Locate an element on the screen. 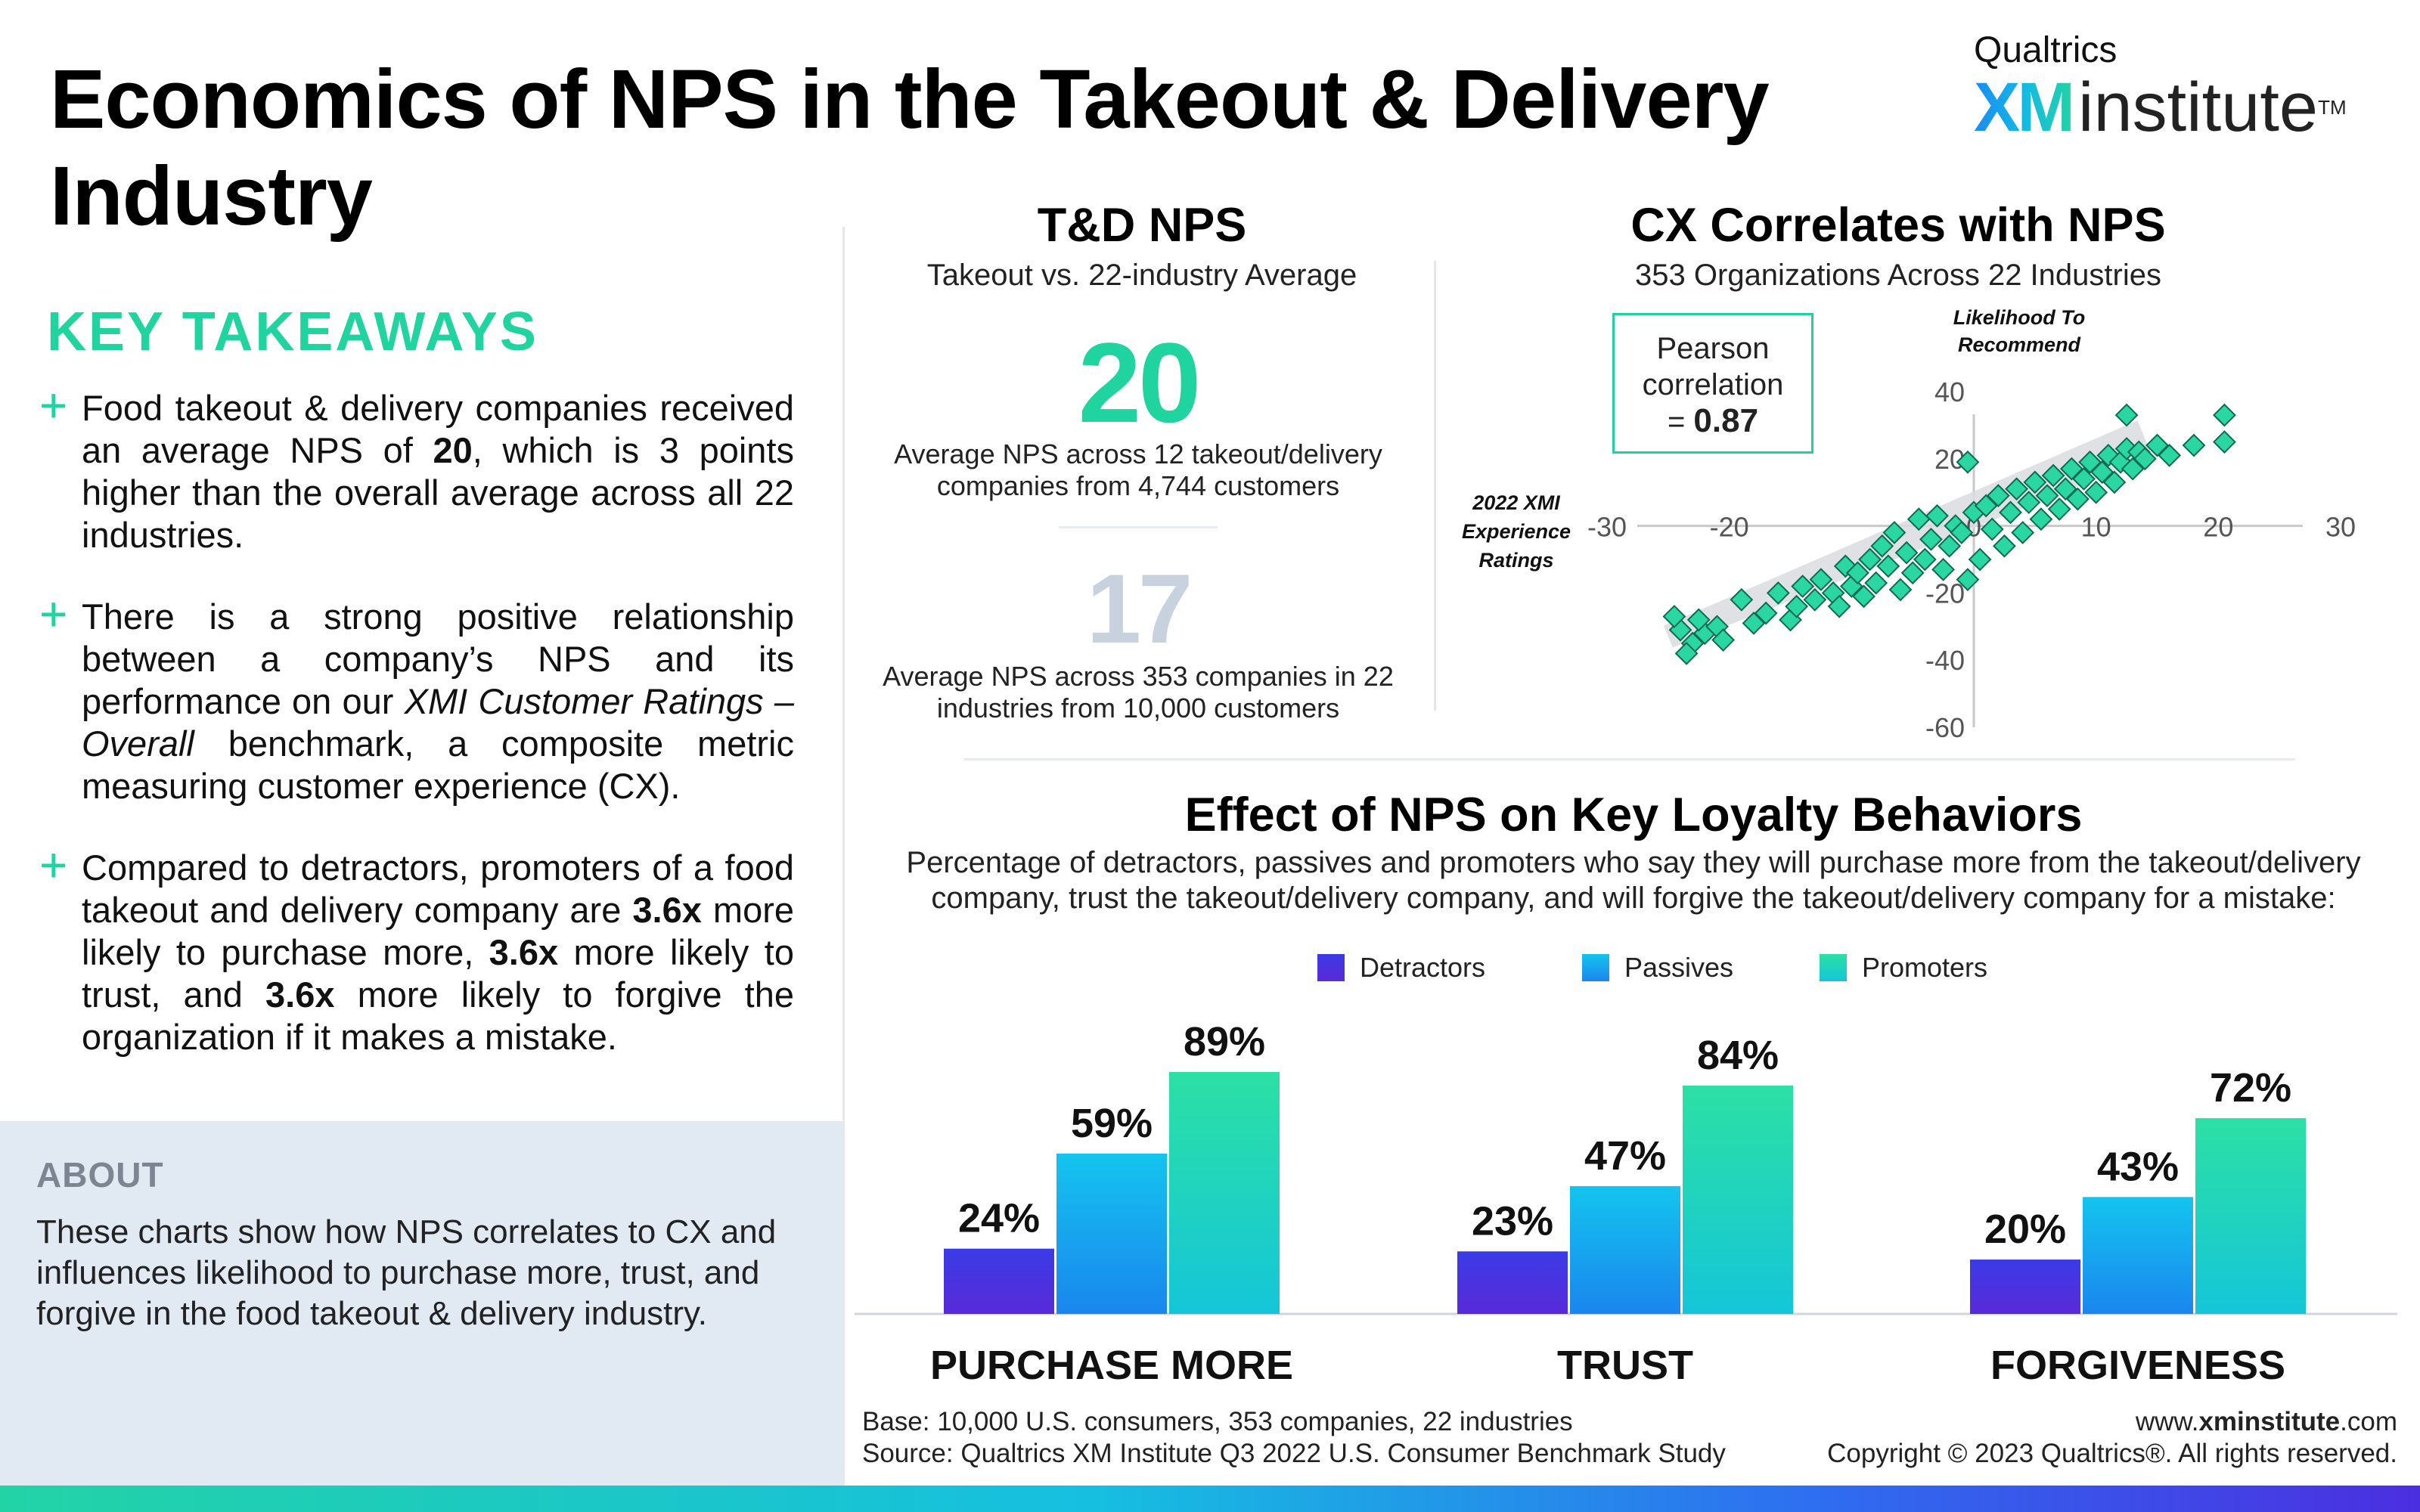  pearson-label-2: correlation is located at coordinates (1713, 384).